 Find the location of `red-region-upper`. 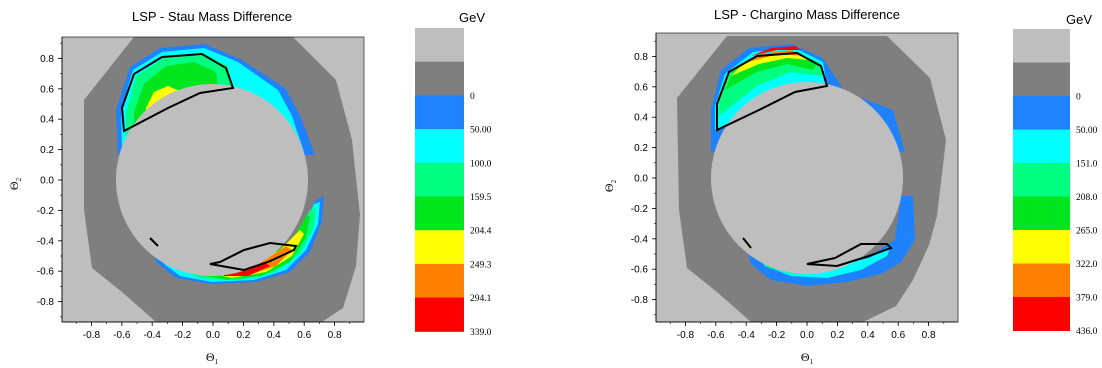

red-region-upper is located at coordinates (776, 51).